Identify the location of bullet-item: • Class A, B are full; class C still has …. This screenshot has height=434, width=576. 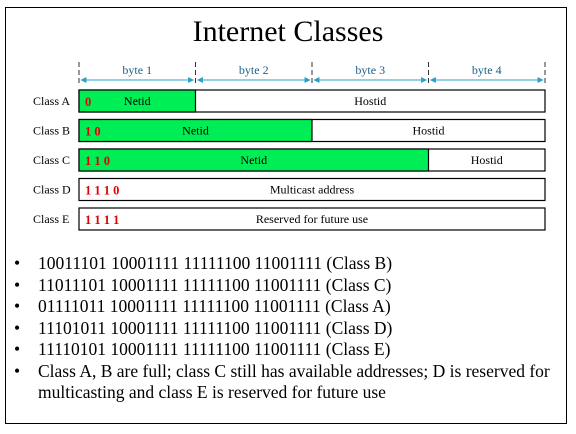
(288, 382).